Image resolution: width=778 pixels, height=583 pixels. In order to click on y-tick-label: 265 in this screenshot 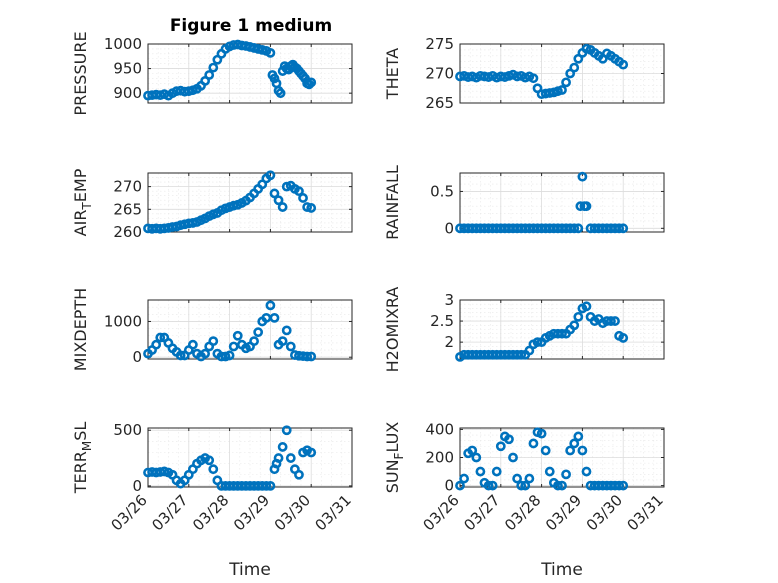, I will do `click(439, 103)`.